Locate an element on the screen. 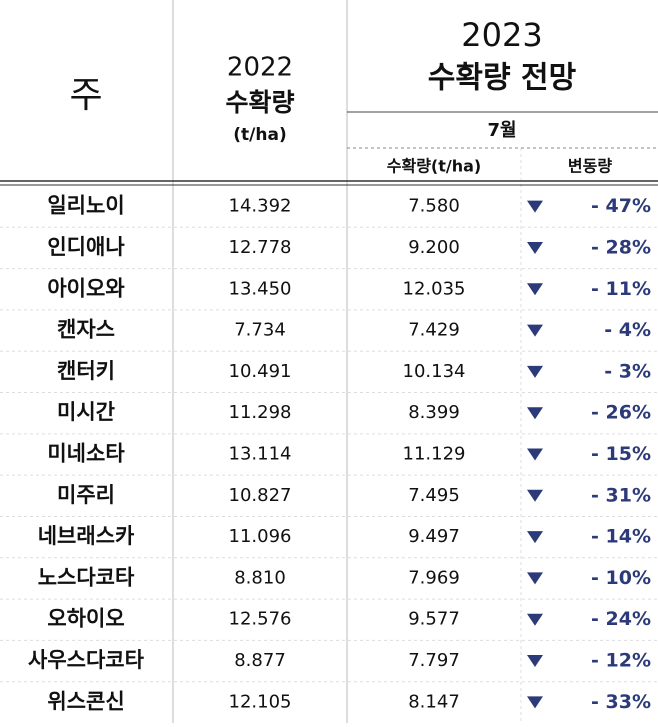 The height and width of the screenshot is (727, 658). state-name: 네브래스카 is located at coordinates (86, 536).